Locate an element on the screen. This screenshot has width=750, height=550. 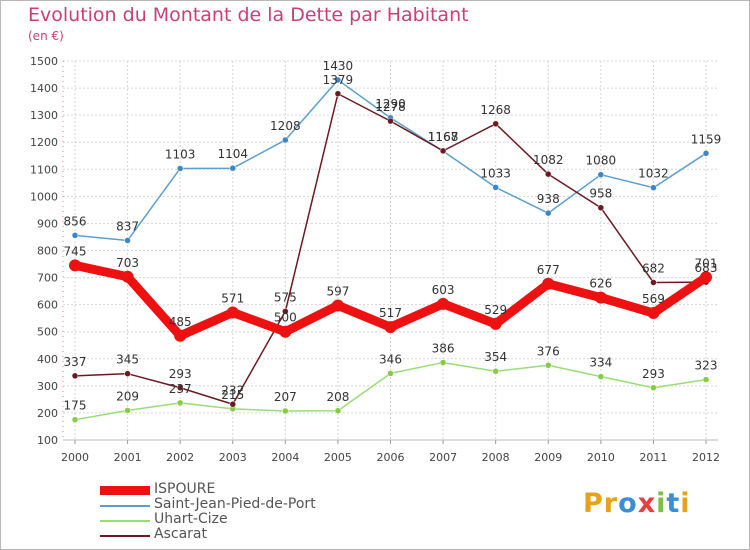
data-label-ascarat: 1082 is located at coordinates (548, 160).